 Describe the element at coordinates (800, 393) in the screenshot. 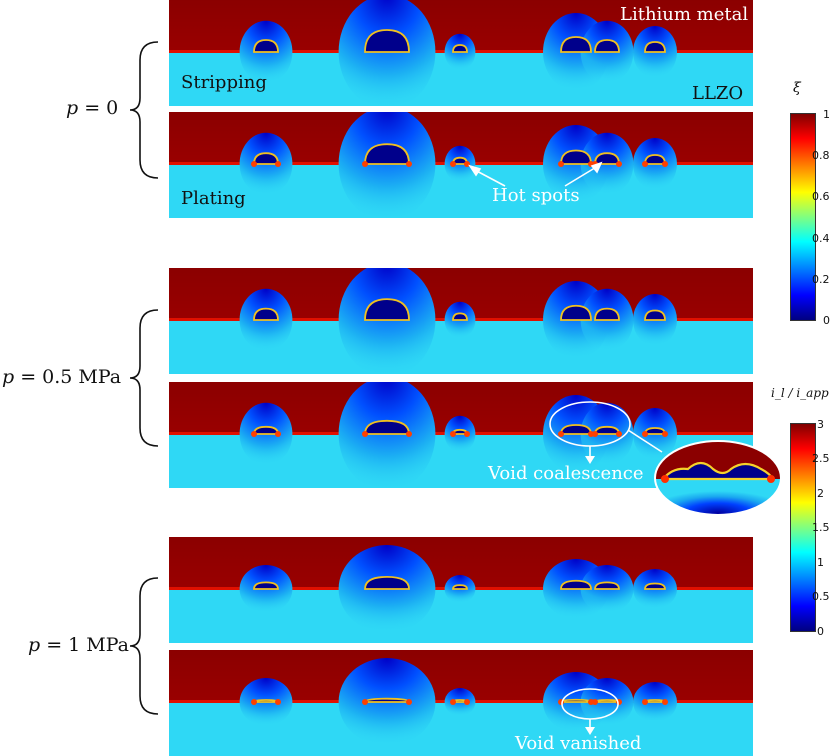

I see `colorbar-current-title: i_l / i_app` at that location.